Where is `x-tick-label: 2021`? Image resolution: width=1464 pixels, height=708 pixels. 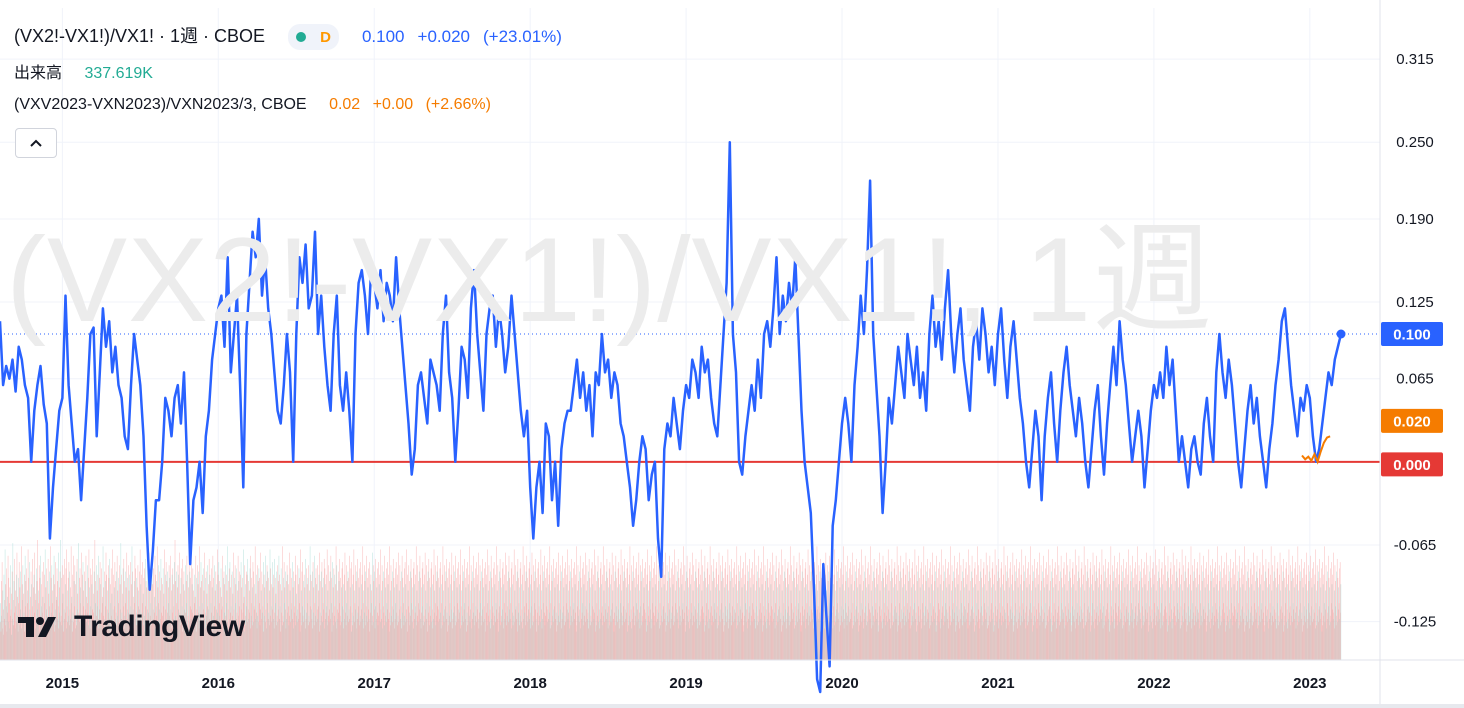 x-tick-label: 2021 is located at coordinates (997, 683).